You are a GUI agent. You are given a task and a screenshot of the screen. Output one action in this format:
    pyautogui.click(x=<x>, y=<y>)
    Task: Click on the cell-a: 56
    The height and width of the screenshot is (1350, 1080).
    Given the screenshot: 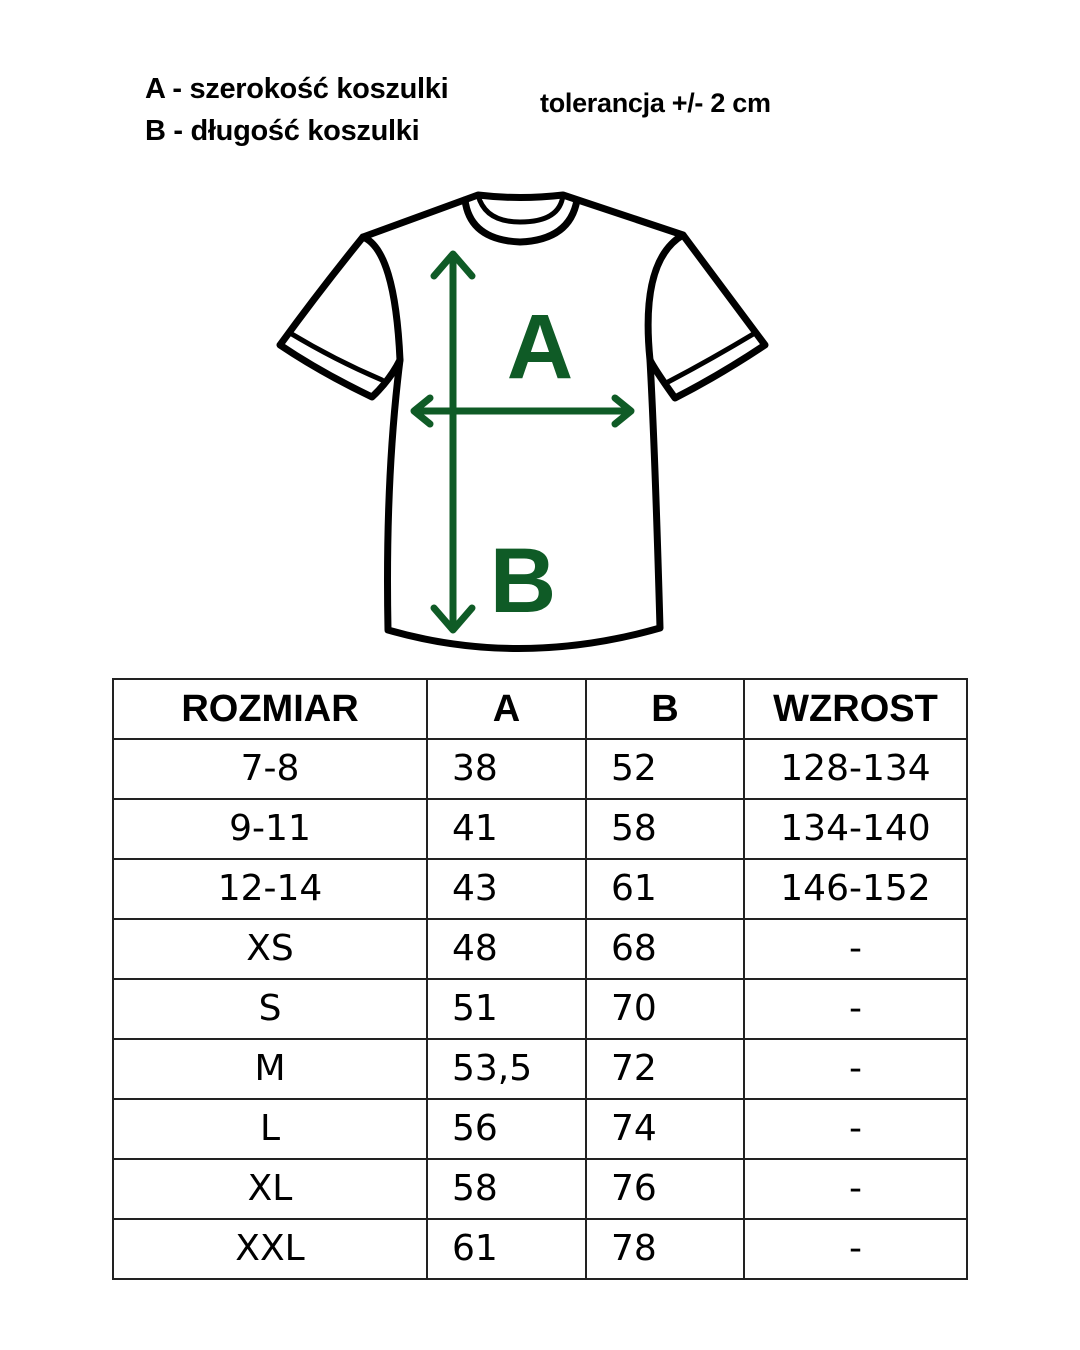 What is the action you would take?
    pyautogui.click(x=506, y=1129)
    